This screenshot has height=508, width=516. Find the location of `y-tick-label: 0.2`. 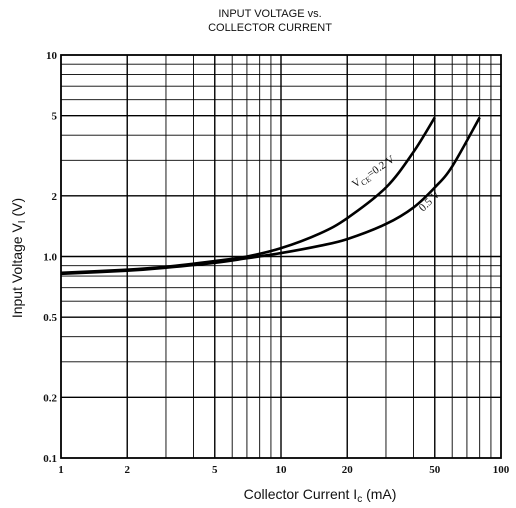

y-tick-label: 0.2 is located at coordinates (50, 398).